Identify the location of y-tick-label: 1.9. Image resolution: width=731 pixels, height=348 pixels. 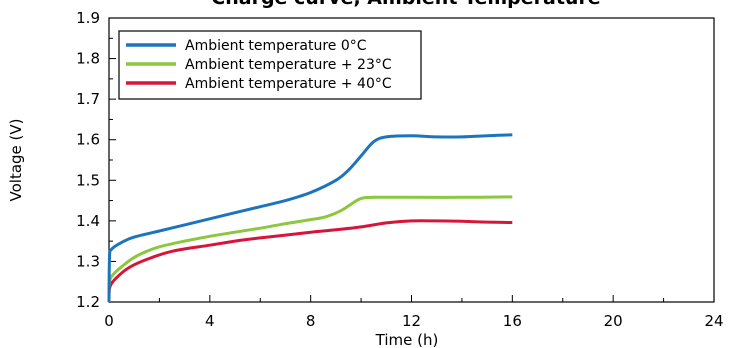
(88, 18).